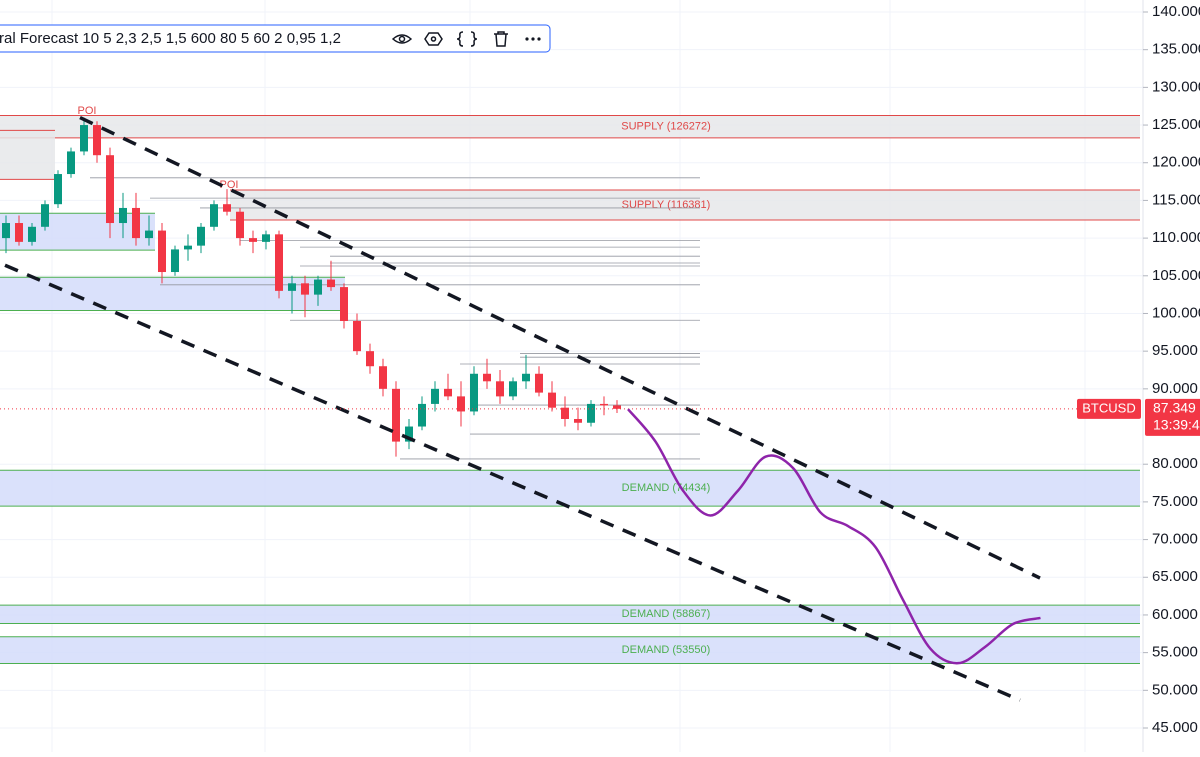 This screenshot has height=757, width=1200. I want to click on y-tick-label: 135.000, so click(1176, 49).